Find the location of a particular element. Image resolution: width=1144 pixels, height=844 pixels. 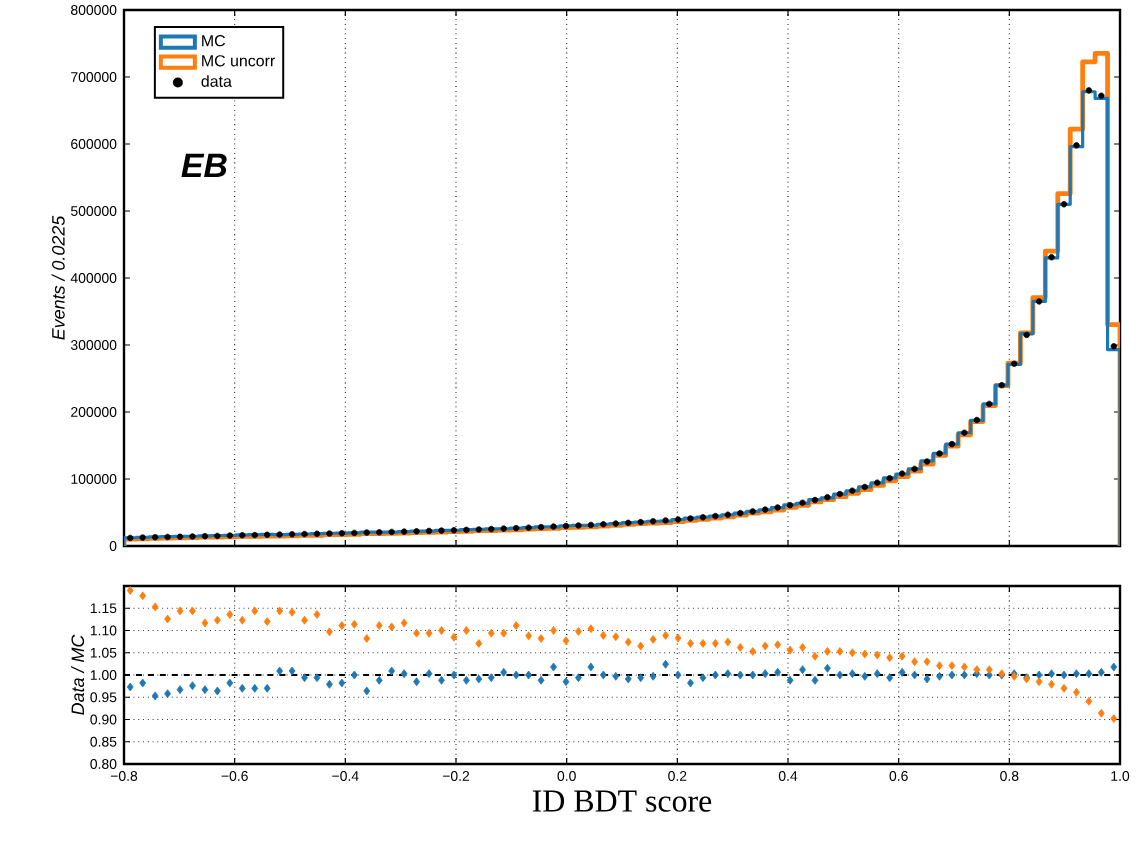

y-axis-title: Data / MC is located at coordinates (77, 674).